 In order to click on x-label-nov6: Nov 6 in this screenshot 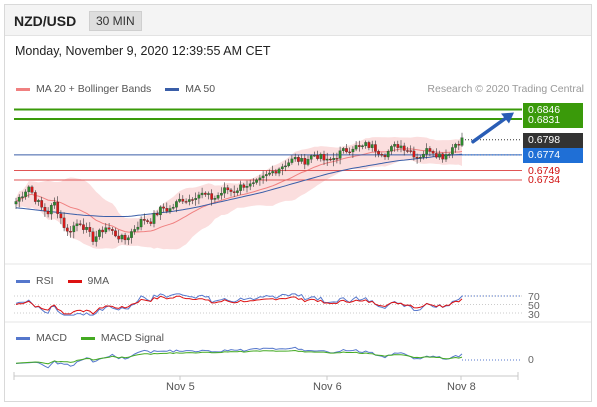, I will do `click(327, 387)`.